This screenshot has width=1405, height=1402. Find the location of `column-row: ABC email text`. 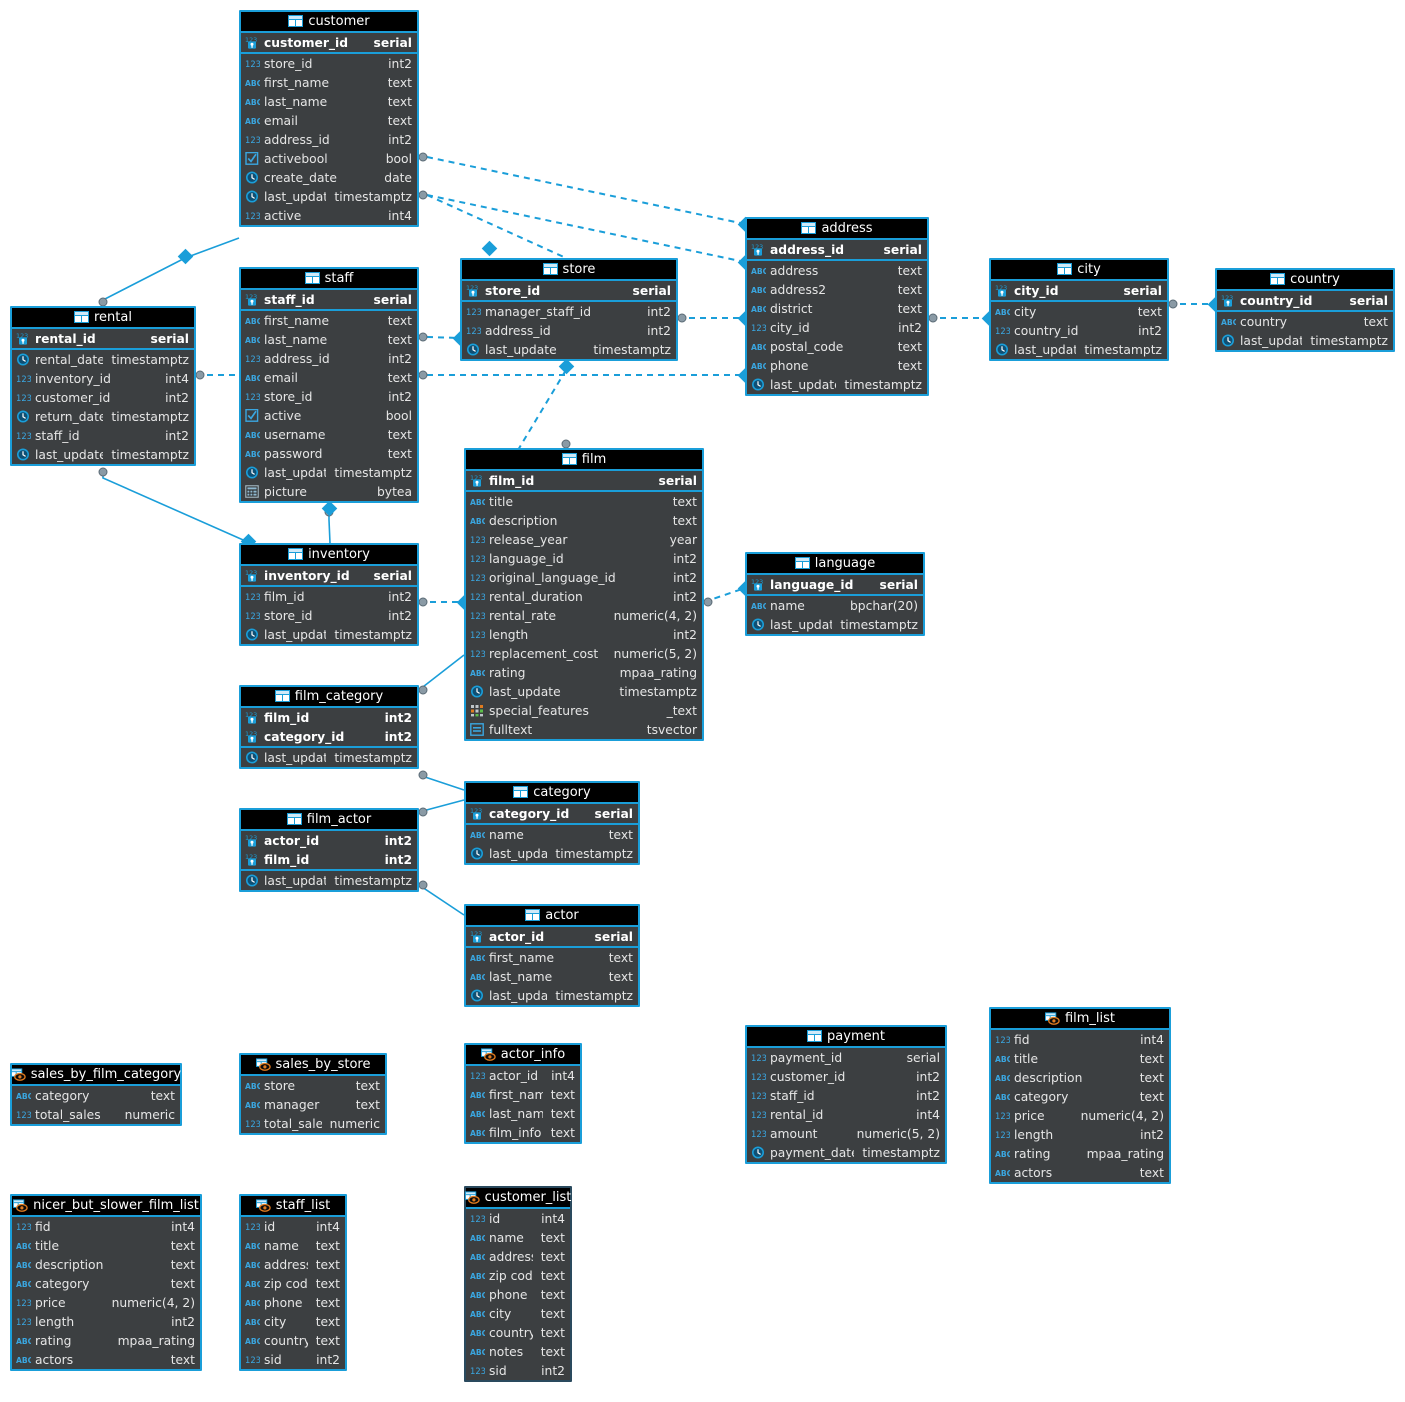

column-row: ABC email text is located at coordinates (329, 377).